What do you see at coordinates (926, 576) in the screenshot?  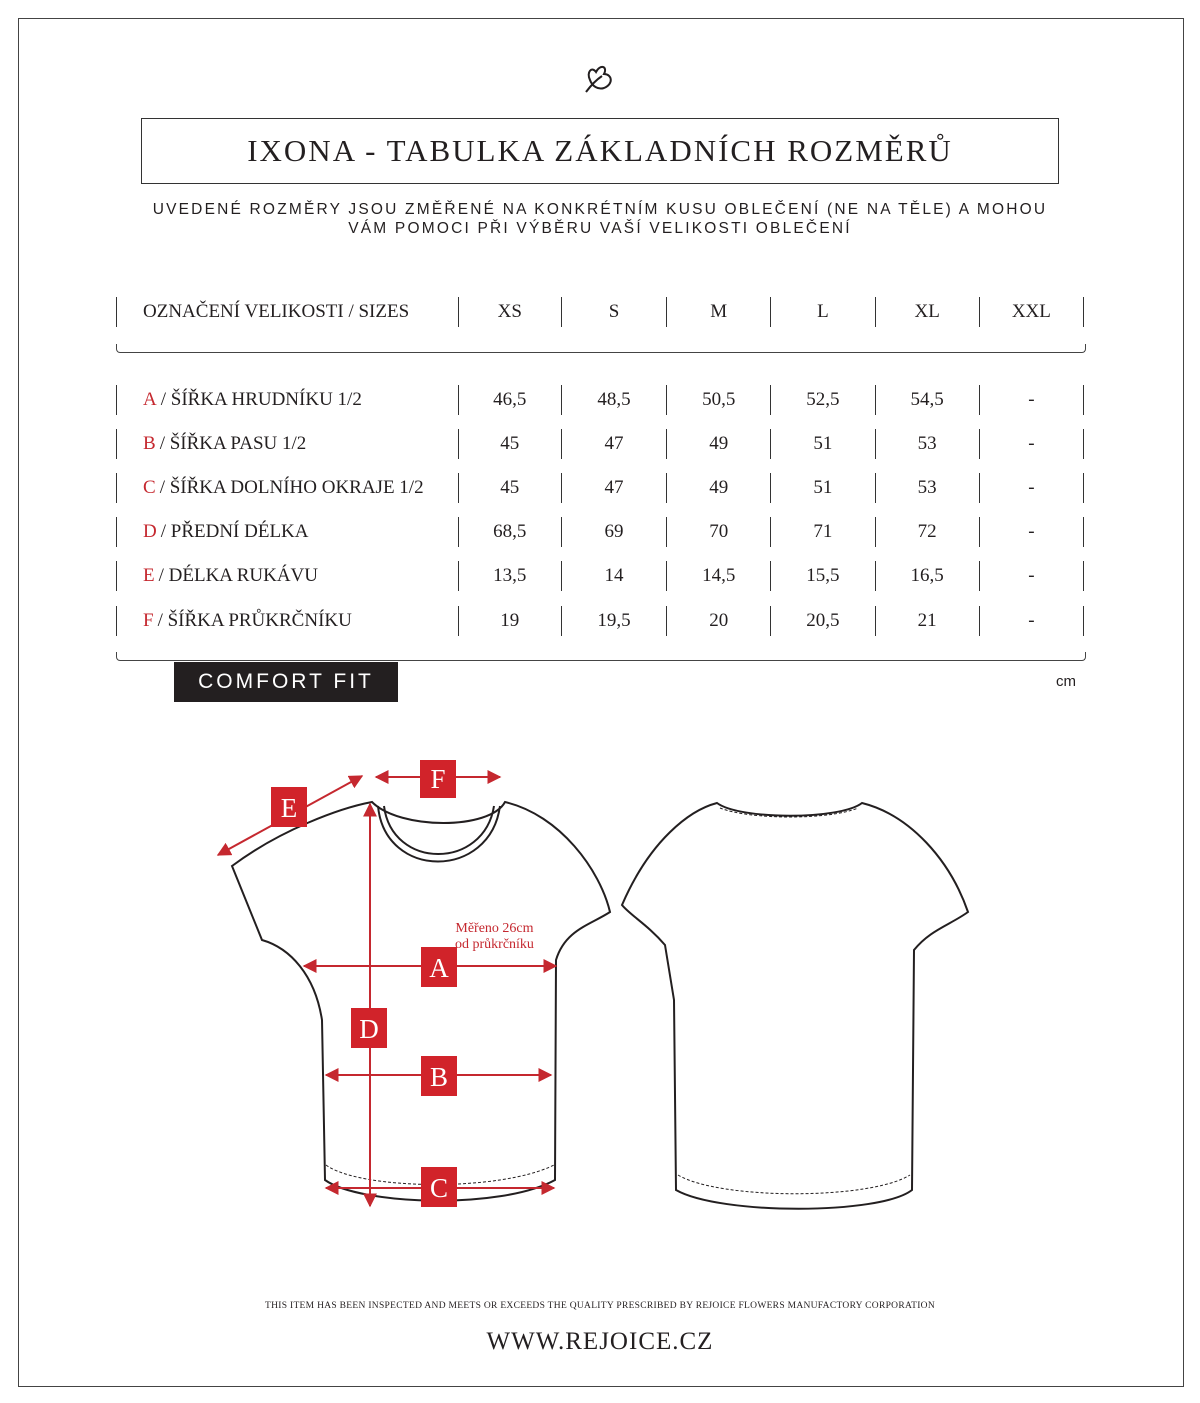 I see `table-cell: 16,5` at bounding box center [926, 576].